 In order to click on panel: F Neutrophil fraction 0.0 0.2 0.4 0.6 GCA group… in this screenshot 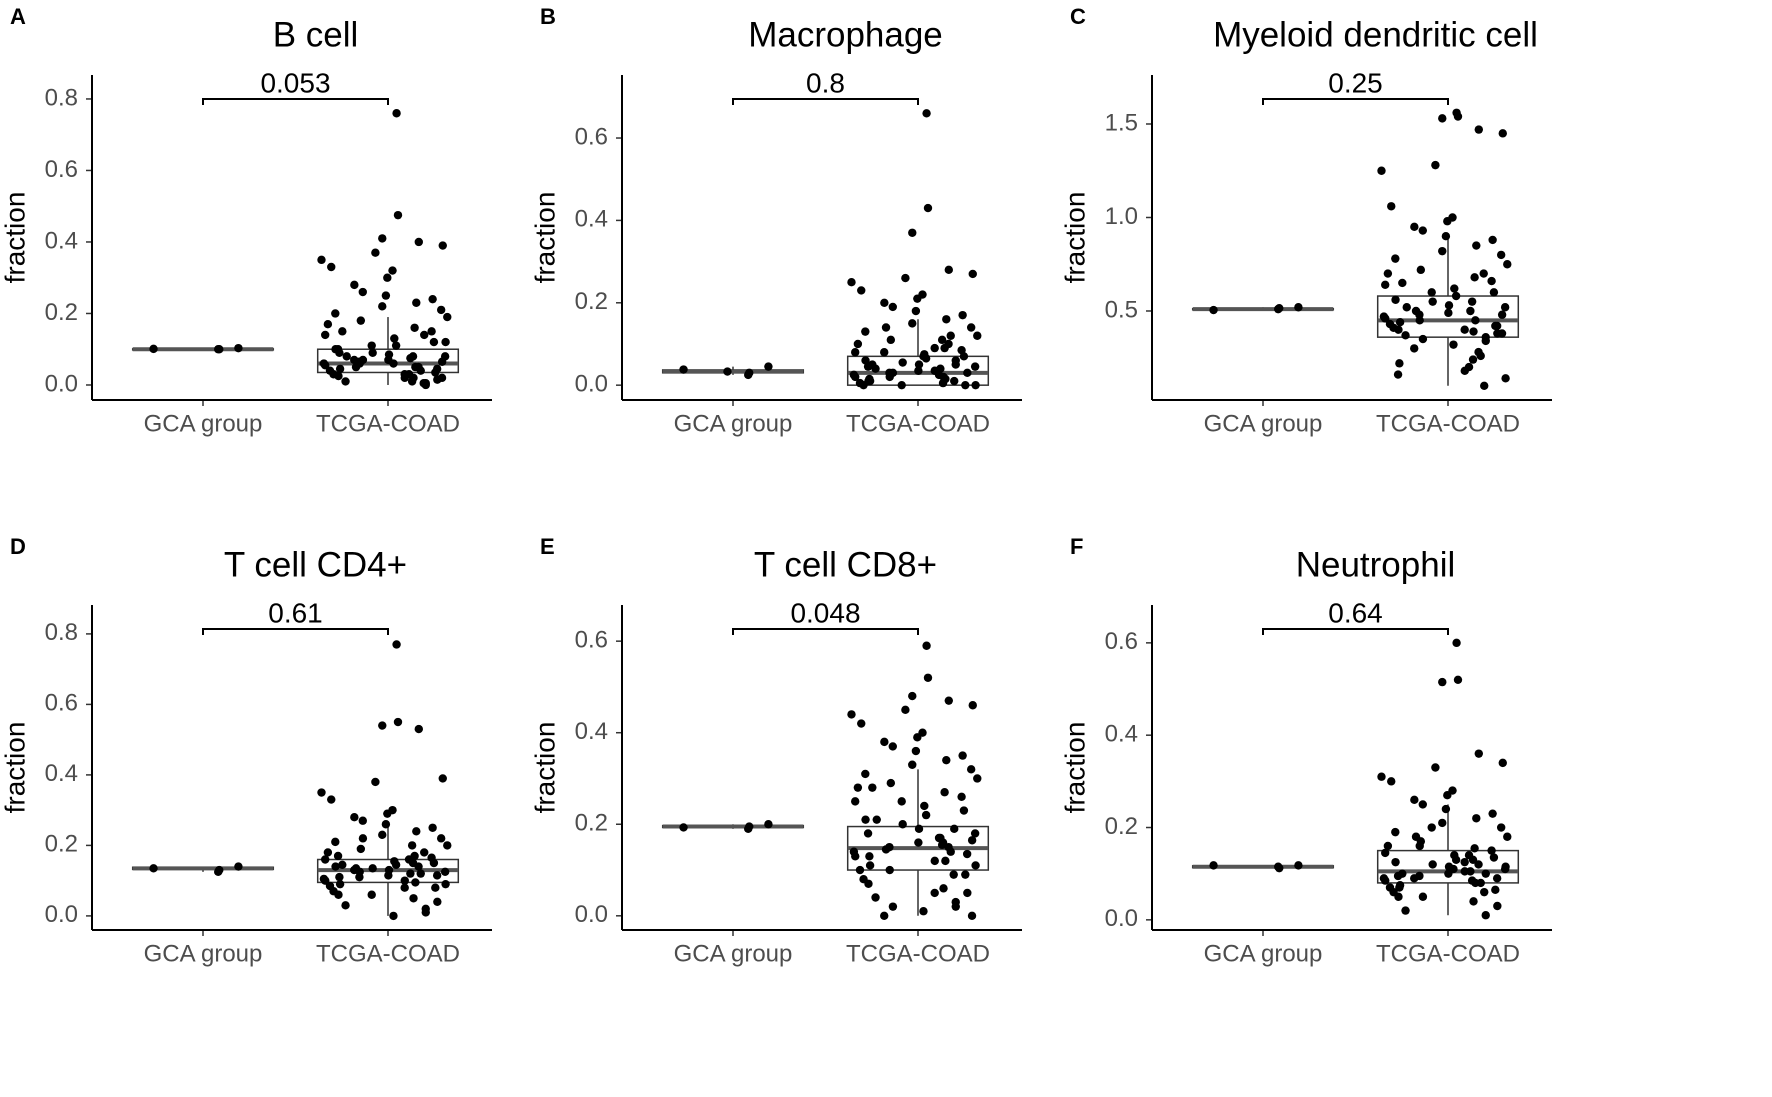, I will do `click(1305, 750)`.